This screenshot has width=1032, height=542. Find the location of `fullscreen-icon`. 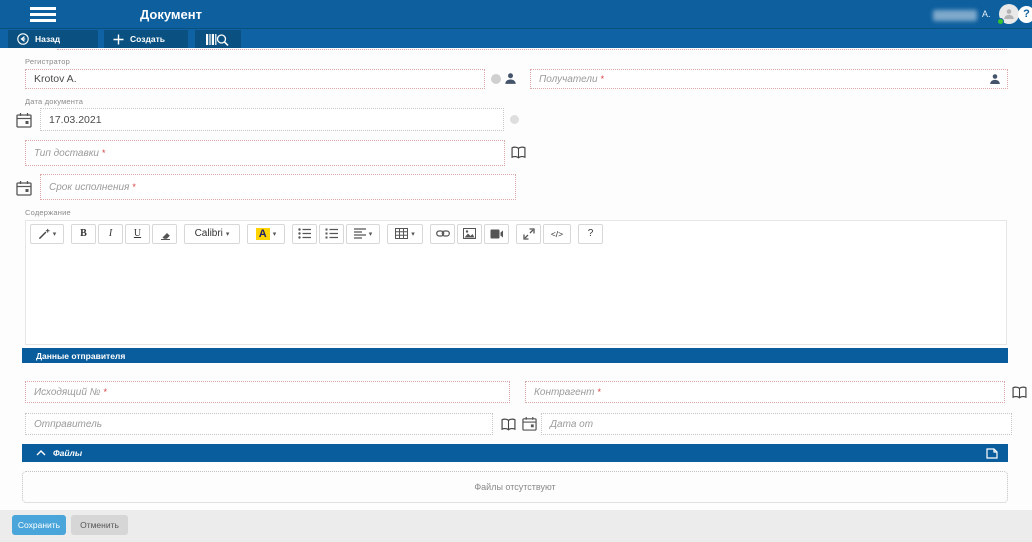

fullscreen-icon is located at coordinates (528, 233).